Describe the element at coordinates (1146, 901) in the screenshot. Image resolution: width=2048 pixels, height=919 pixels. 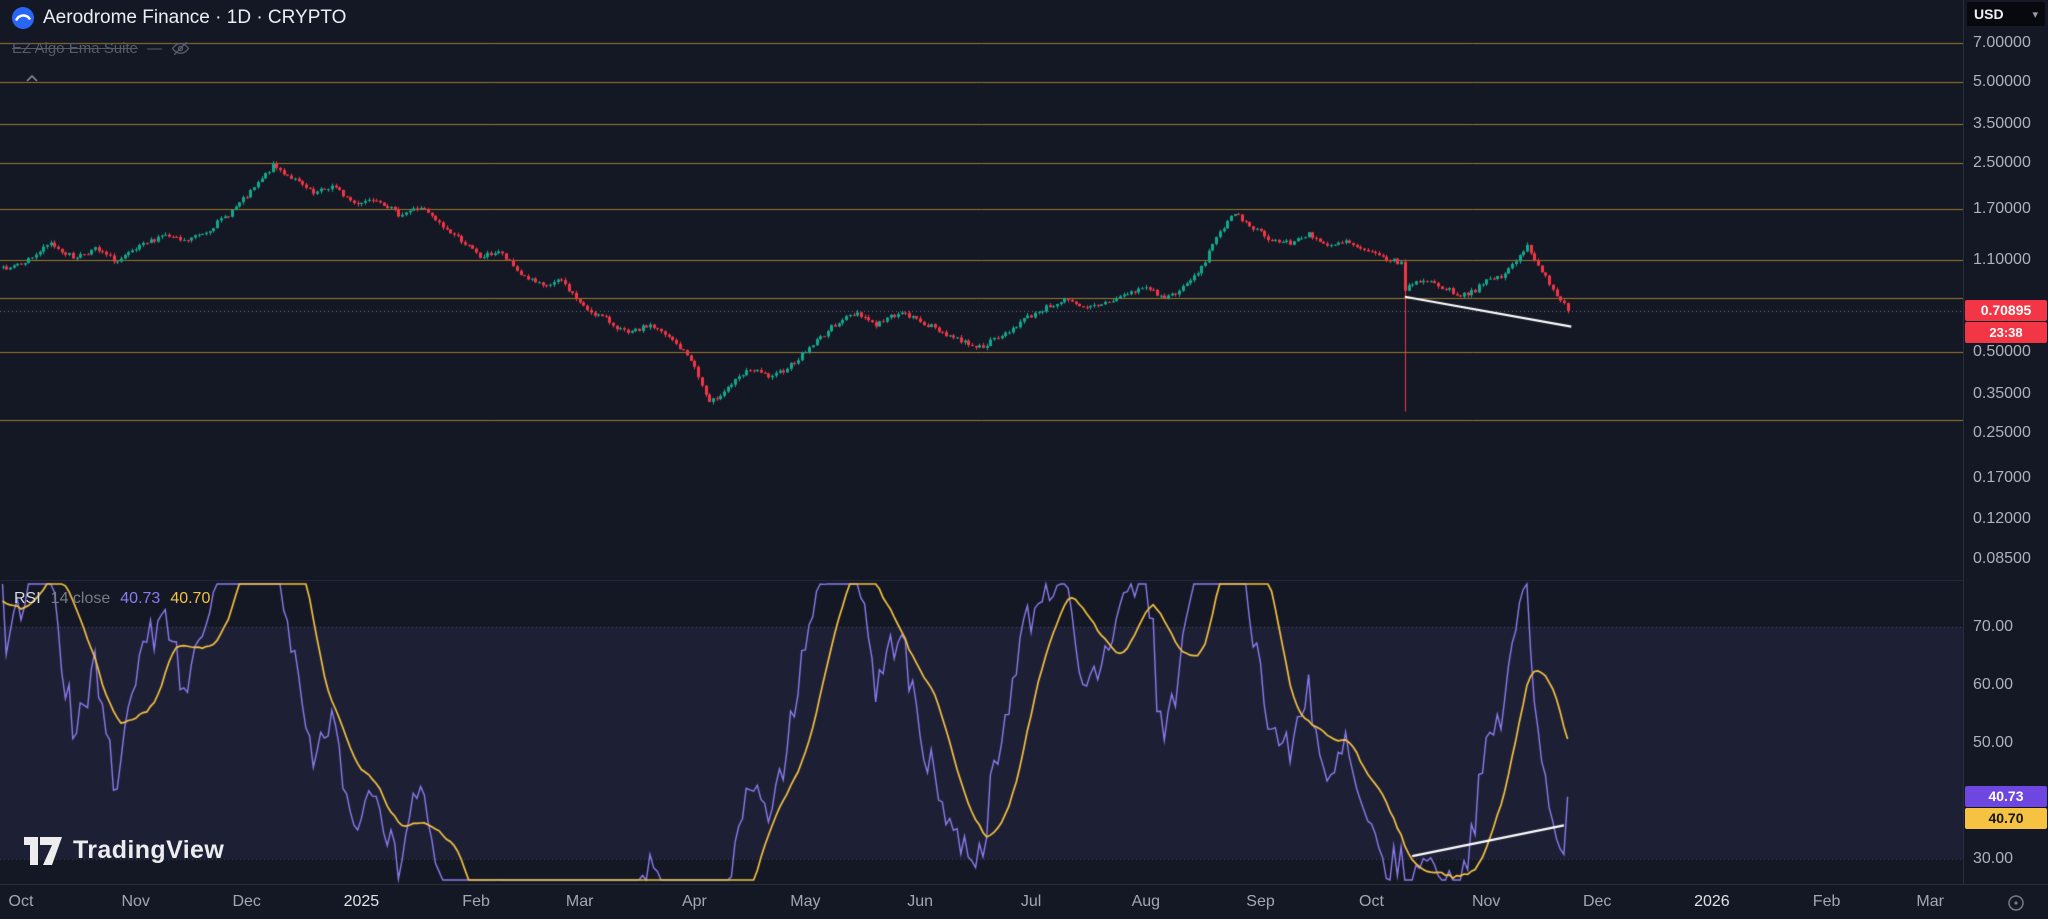
I see `time-axis-label: Aug` at that location.